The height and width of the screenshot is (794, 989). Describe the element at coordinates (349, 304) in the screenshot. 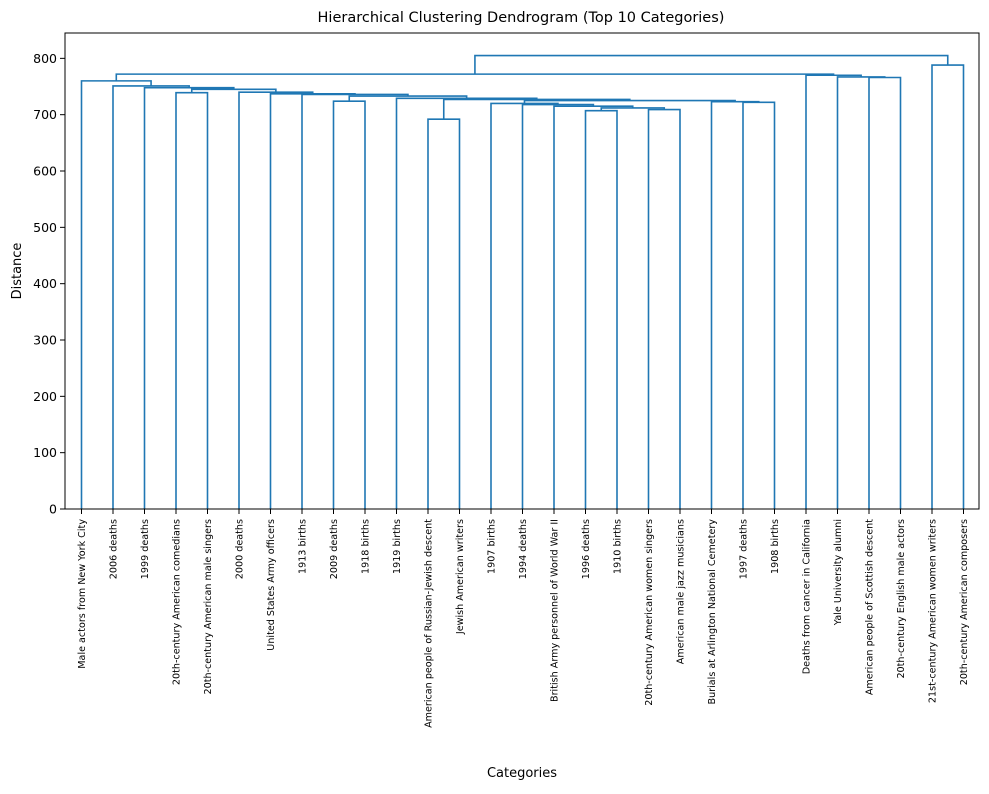

I see `dendrogram-link-n10` at that location.